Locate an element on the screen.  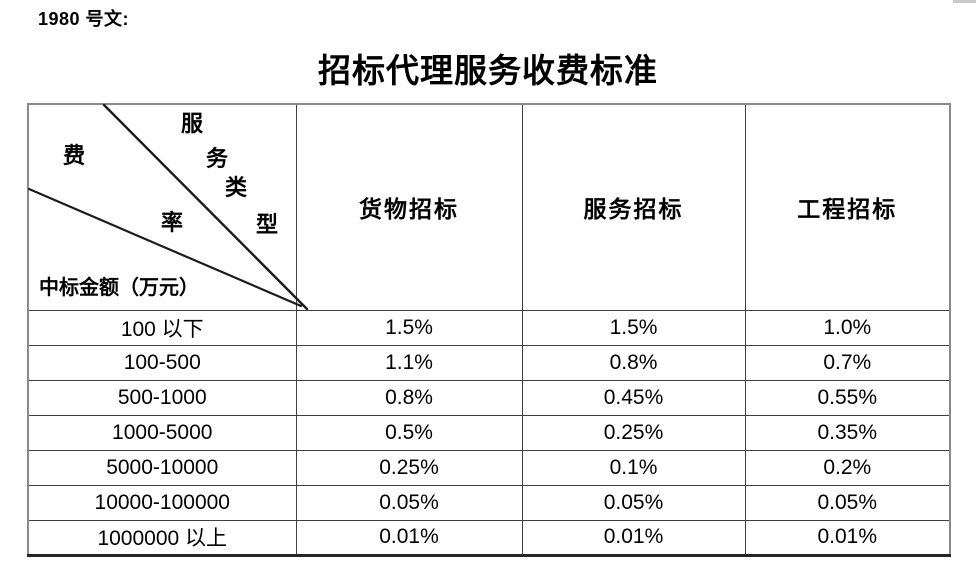
row-label: 10000-100000 is located at coordinates (162, 502).